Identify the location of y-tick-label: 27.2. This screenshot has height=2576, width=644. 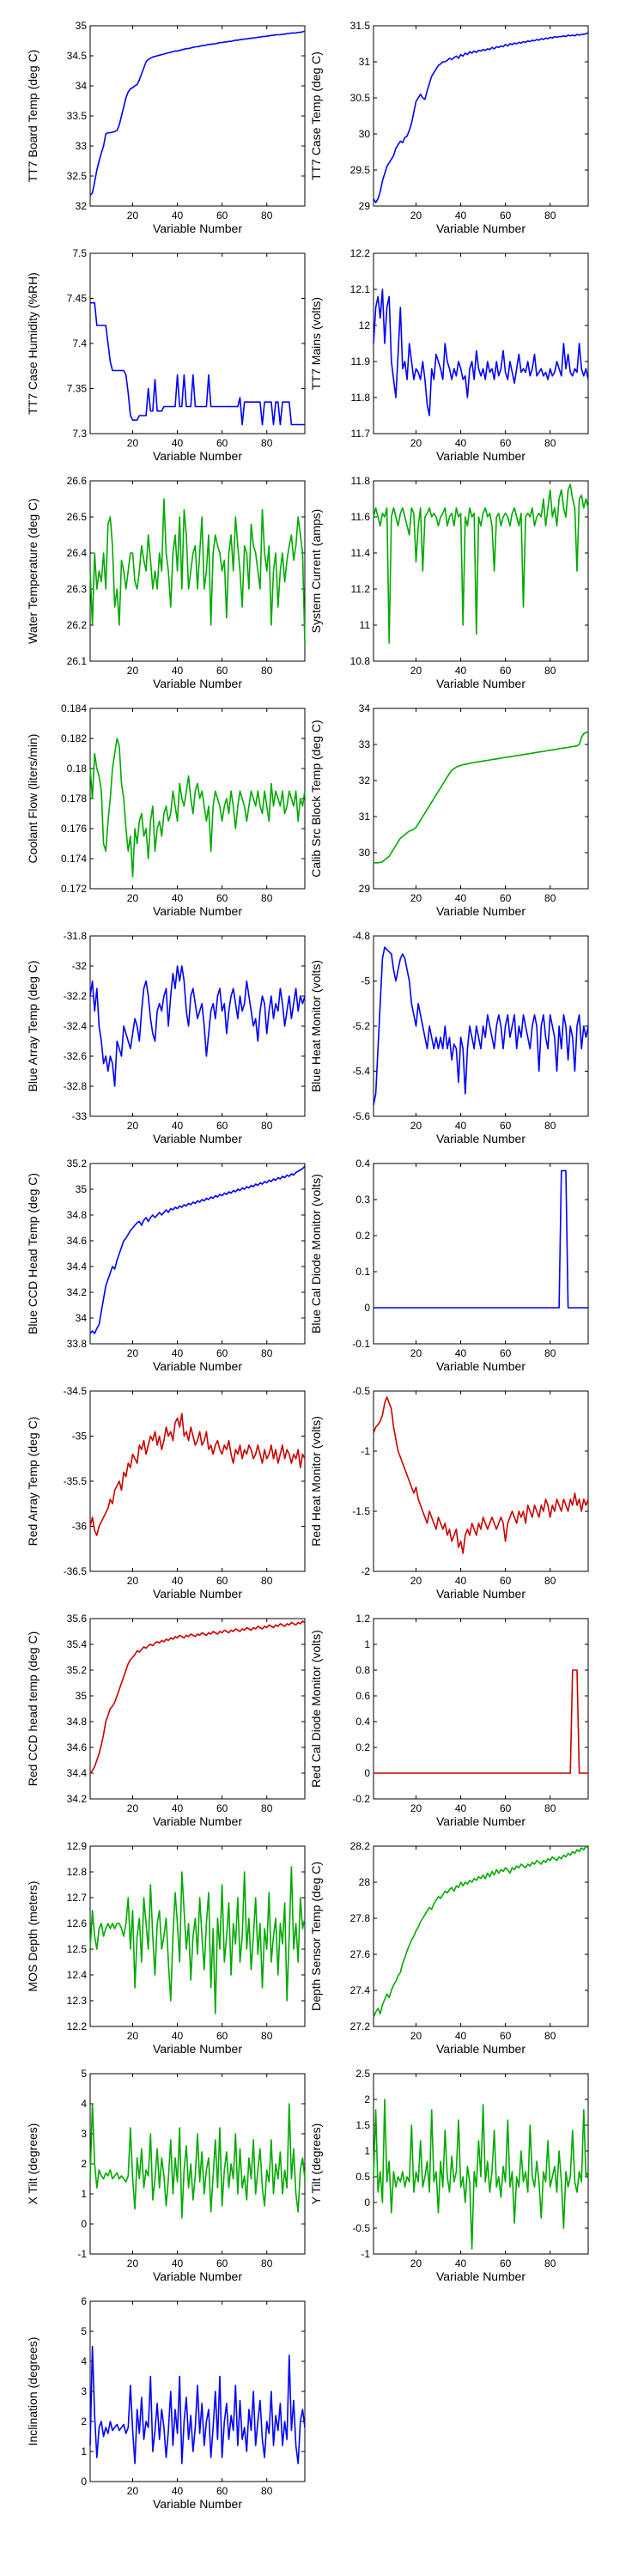
(360, 2026).